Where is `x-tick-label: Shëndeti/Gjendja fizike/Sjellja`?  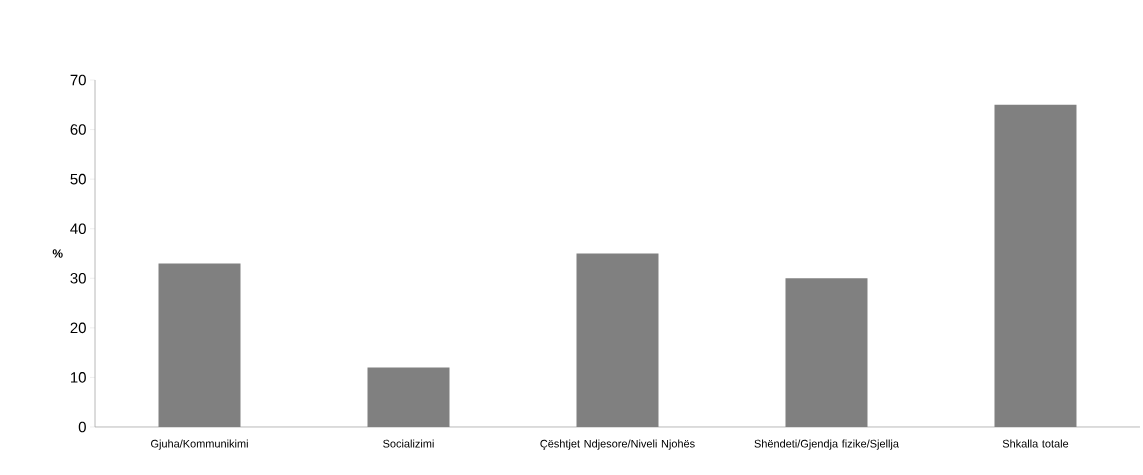 x-tick-label: Shëndeti/Gjendja fizike/Sjellja is located at coordinates (826, 444).